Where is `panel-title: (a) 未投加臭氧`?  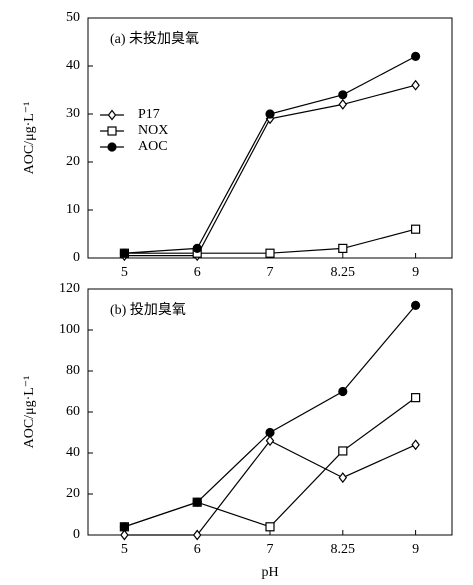
panel-title: (a) 未投加臭氧 is located at coordinates (154, 39).